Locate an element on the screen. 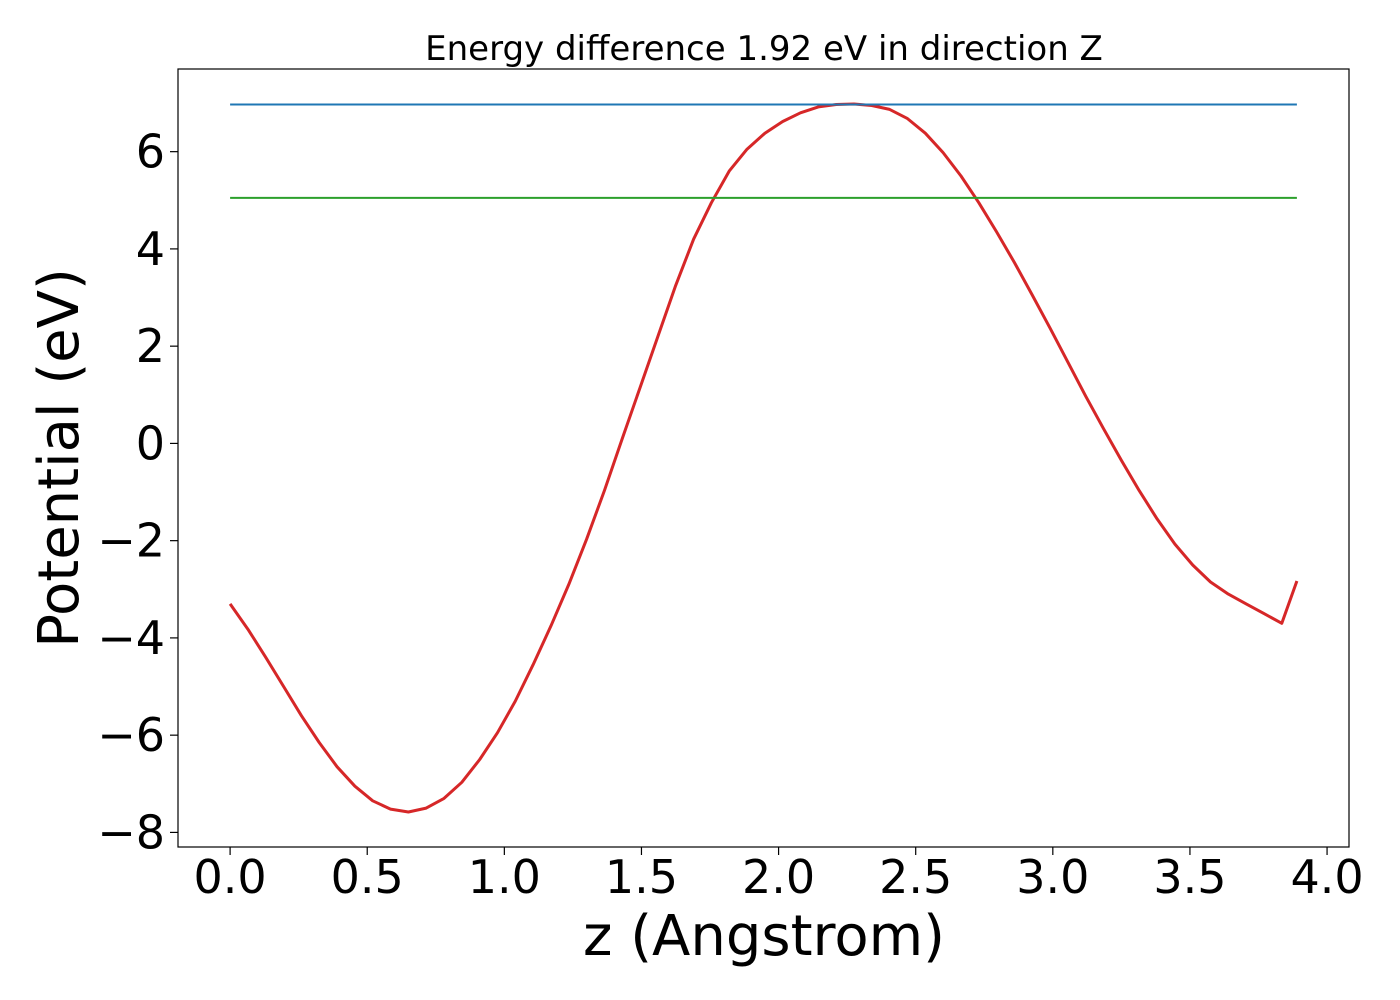  x-axis-ticks: 0.0 0.5 1.0 1.5 2.0 2.5 3.0 3.5 4.0 is located at coordinates (779, 875).